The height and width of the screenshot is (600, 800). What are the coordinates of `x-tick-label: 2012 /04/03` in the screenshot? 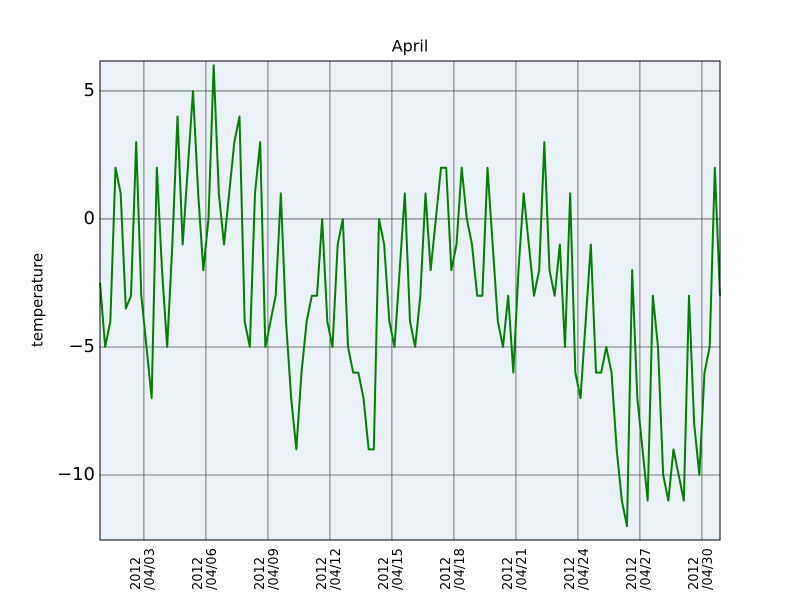 It's located at (143, 569).